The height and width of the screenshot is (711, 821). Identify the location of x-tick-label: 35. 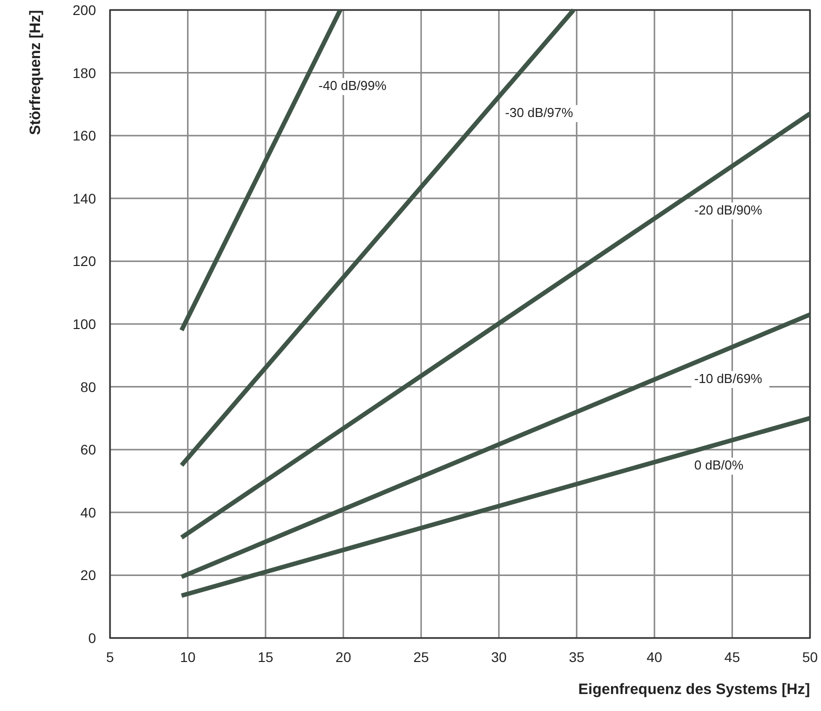
(576, 657).